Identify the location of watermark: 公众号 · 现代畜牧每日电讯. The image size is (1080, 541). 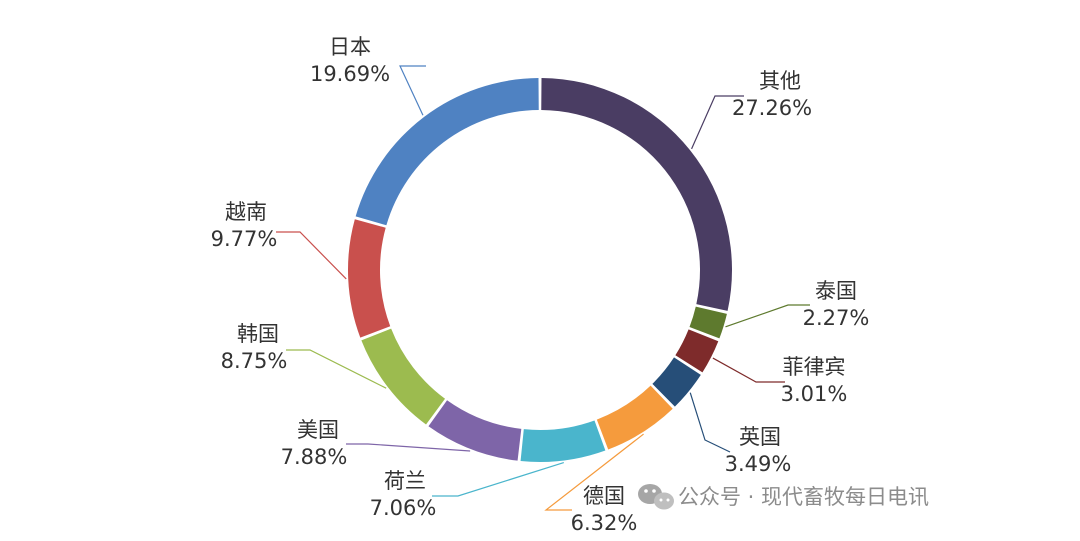
(783, 497).